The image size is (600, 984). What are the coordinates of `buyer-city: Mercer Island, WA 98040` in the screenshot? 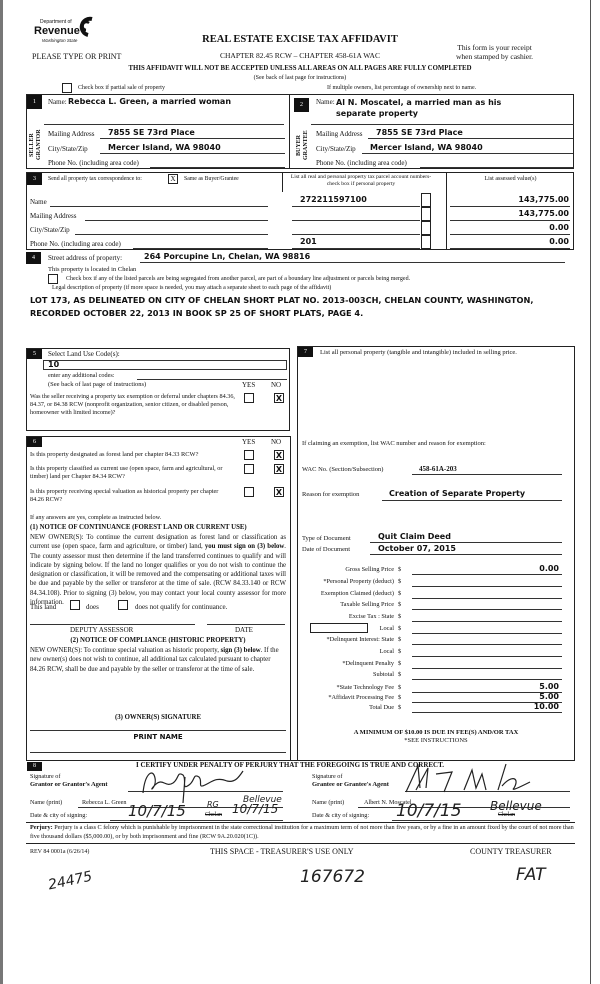 It's located at (426, 147).